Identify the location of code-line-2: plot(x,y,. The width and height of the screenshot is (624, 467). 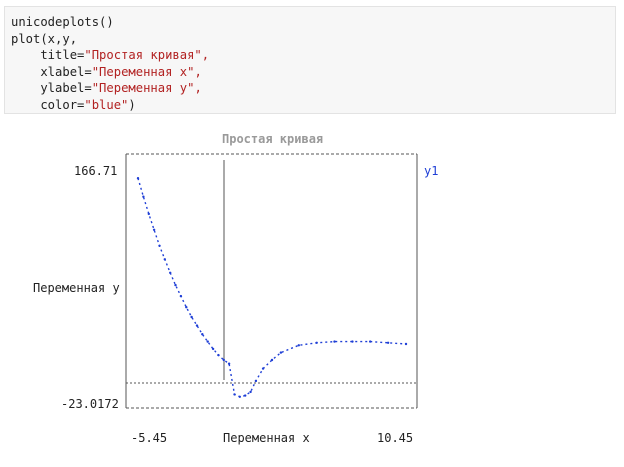
(44, 38).